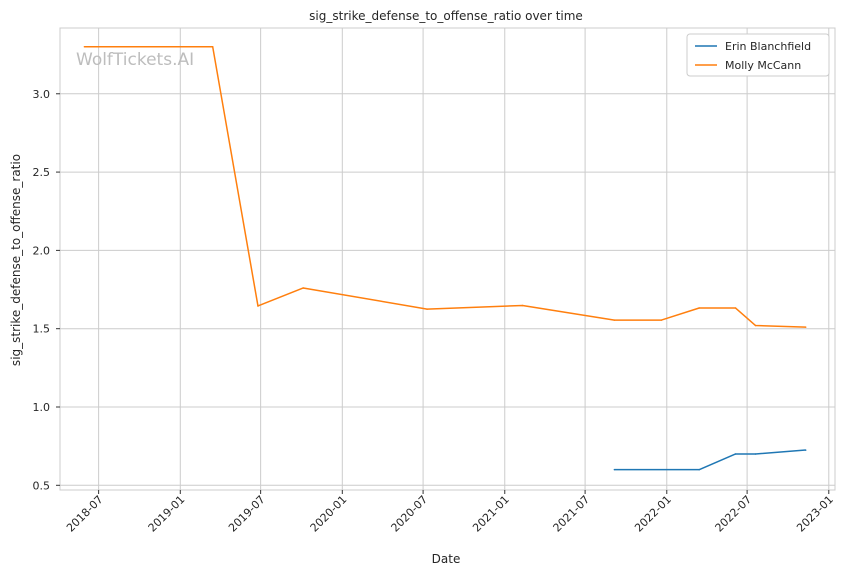 The image size is (854, 575). I want to click on legend-label: Molly McCann, so click(763, 65).